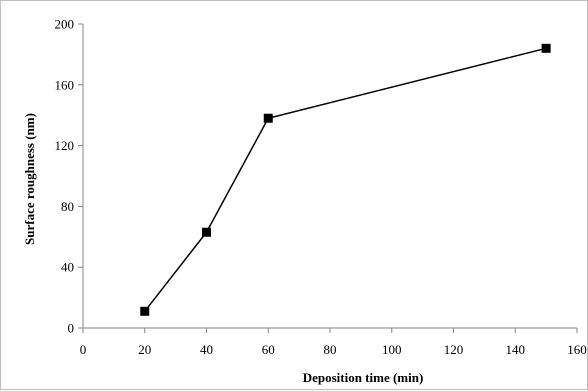  What do you see at coordinates (67, 206) in the screenshot?
I see `y-tick-label: 80` at bounding box center [67, 206].